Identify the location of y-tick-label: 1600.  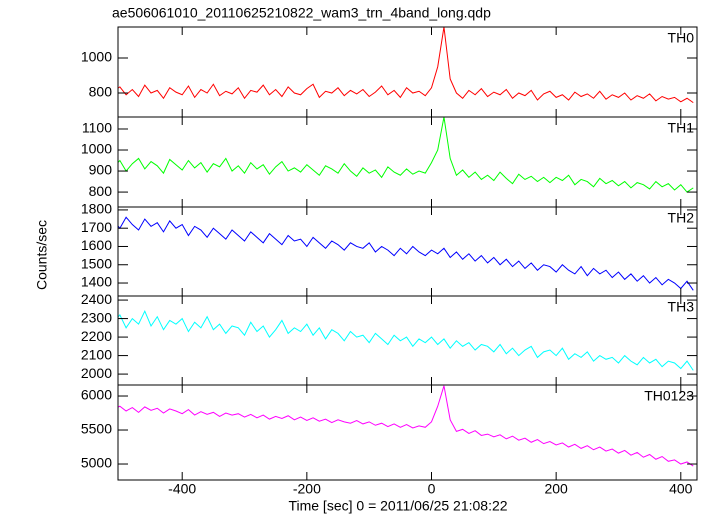
(96, 245).